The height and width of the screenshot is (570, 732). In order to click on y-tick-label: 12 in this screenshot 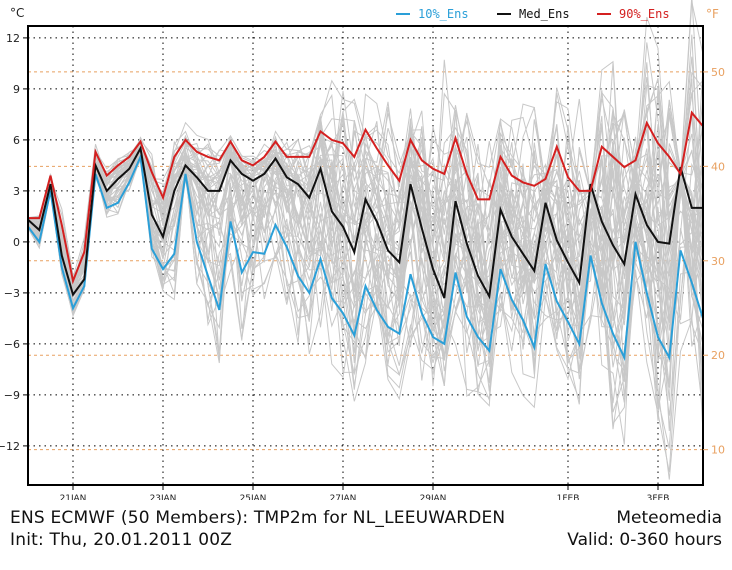, I will do `click(13, 38)`.